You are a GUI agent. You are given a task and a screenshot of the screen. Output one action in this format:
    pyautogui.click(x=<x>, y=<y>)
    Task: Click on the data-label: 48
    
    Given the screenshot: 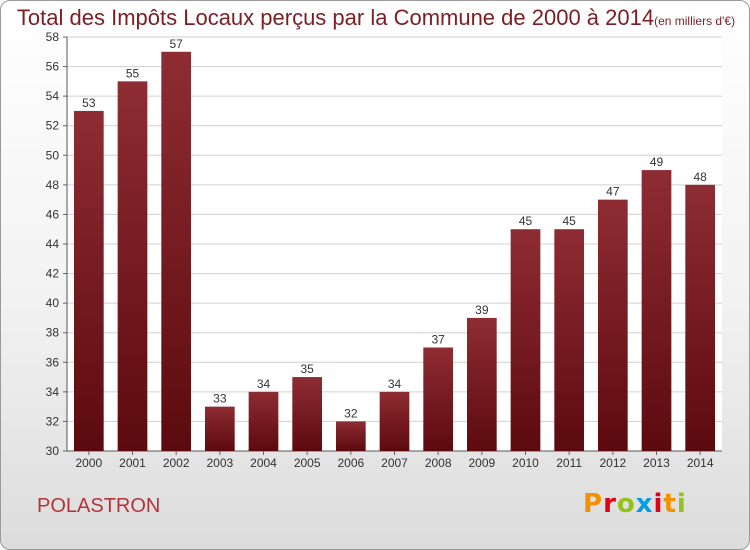 What is the action you would take?
    pyautogui.click(x=700, y=177)
    